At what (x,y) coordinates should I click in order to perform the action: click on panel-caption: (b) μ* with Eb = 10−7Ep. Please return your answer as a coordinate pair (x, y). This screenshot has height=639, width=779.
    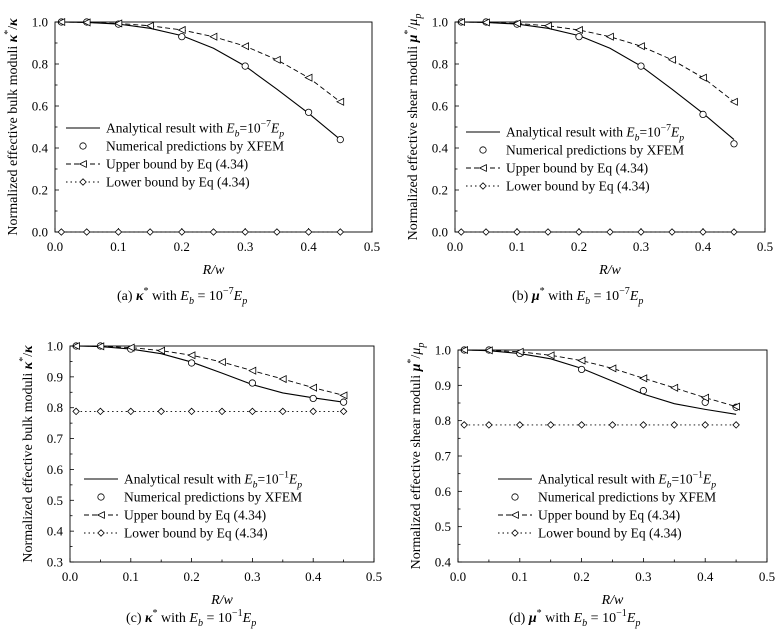
    Looking at the image, I should click on (577, 296).